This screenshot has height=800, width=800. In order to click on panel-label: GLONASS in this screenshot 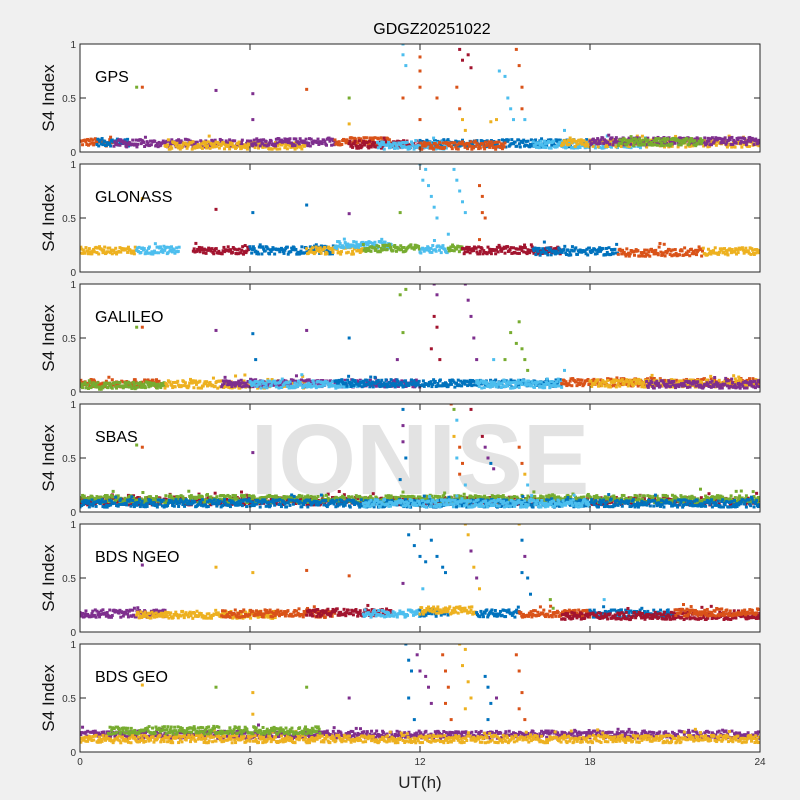, I will do `click(133, 197)`.